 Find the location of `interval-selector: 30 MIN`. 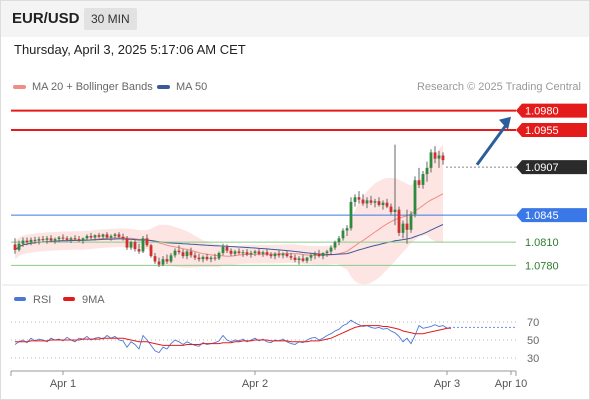

interval-selector: 30 MIN is located at coordinates (110, 19).